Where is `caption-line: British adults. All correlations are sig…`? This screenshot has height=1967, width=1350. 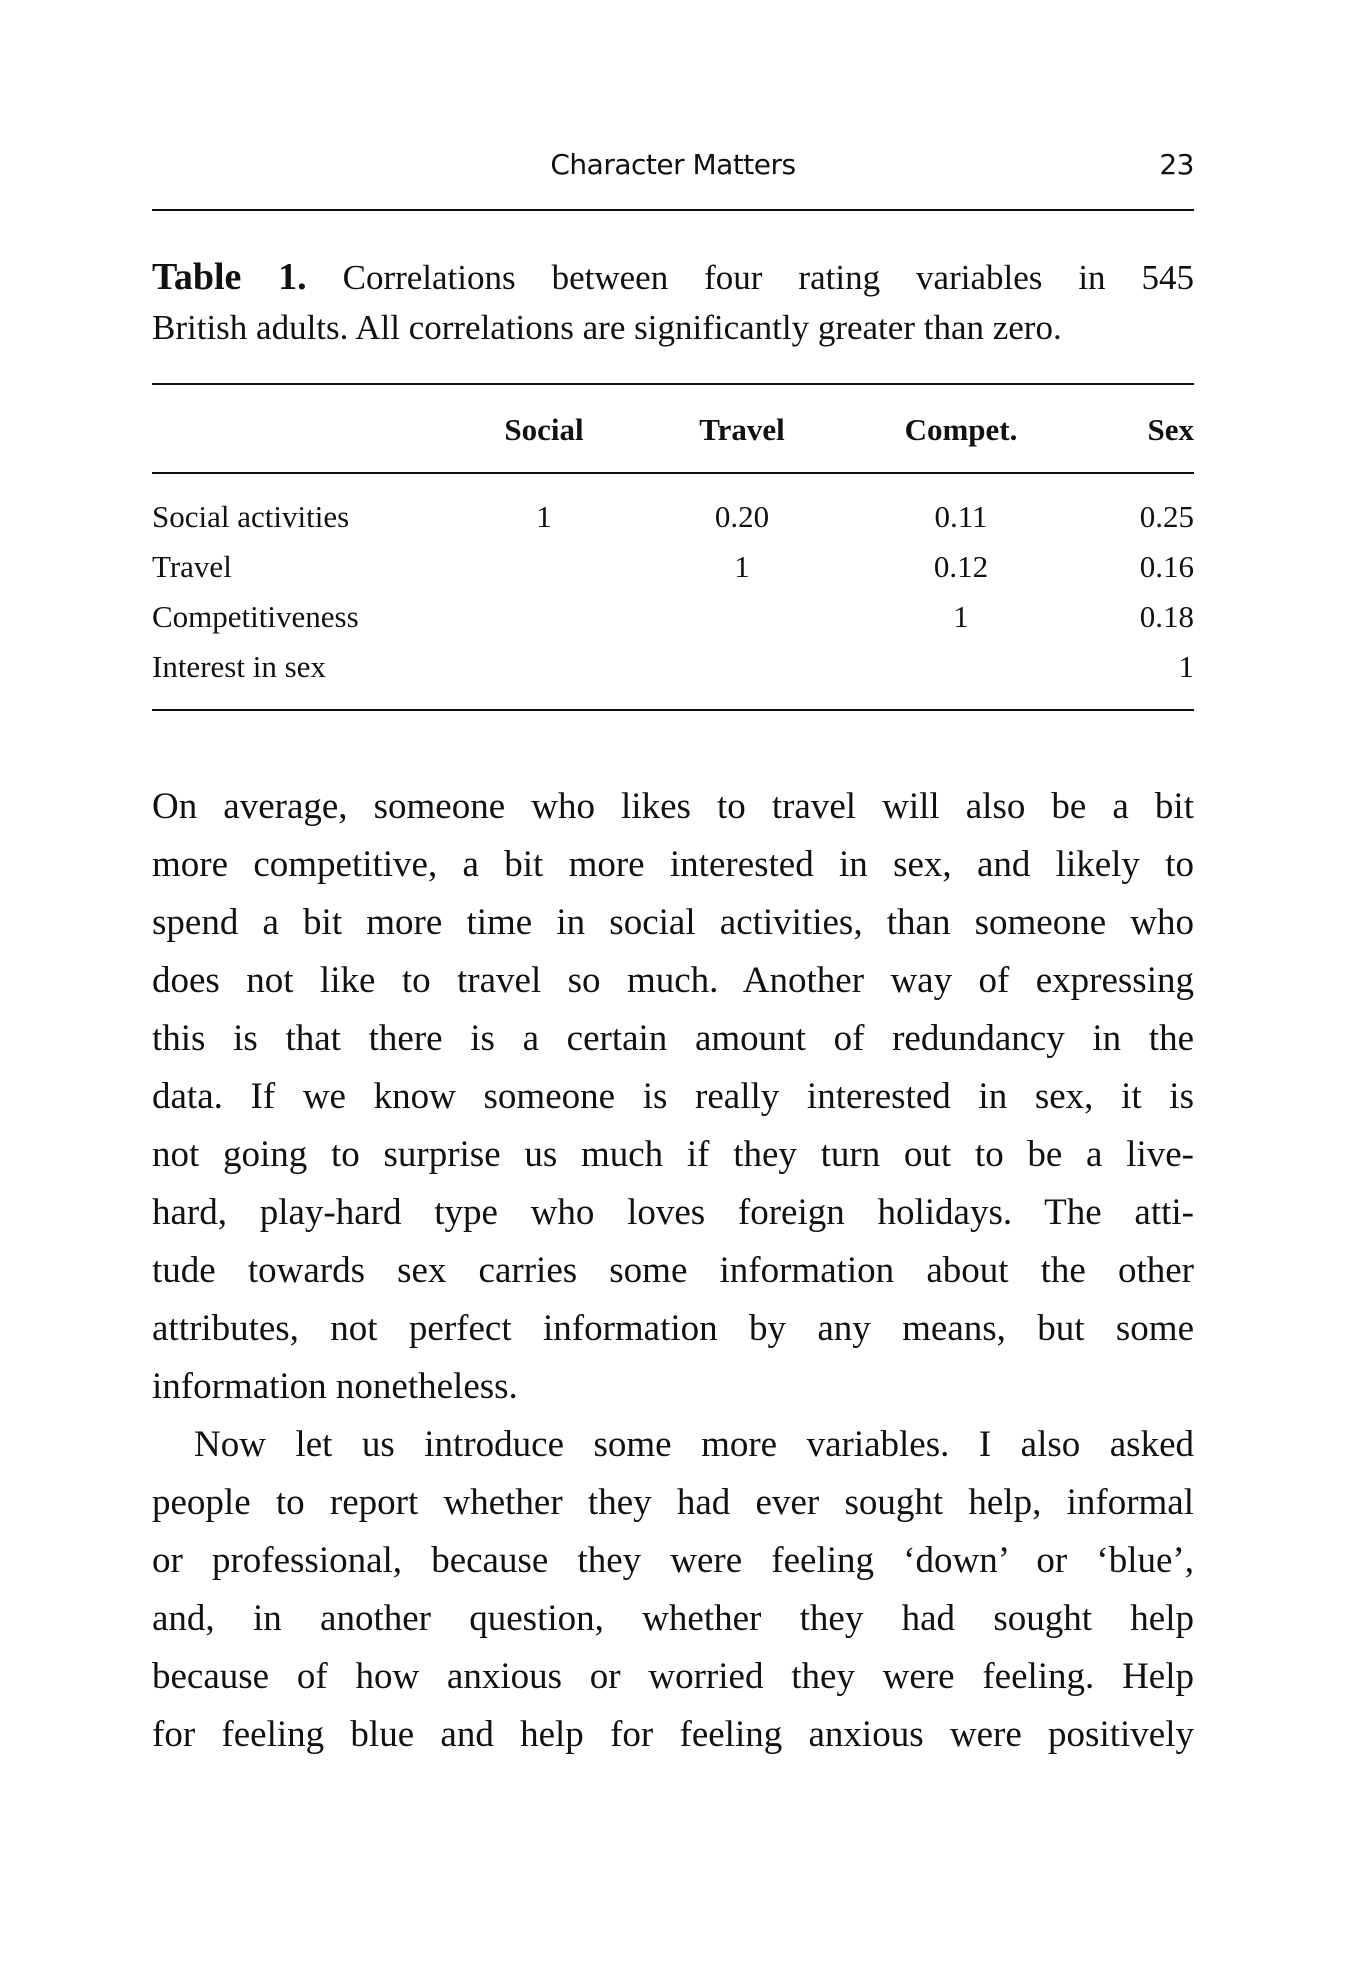
caption-line: British adults. All correlations are sig… is located at coordinates (607, 327).